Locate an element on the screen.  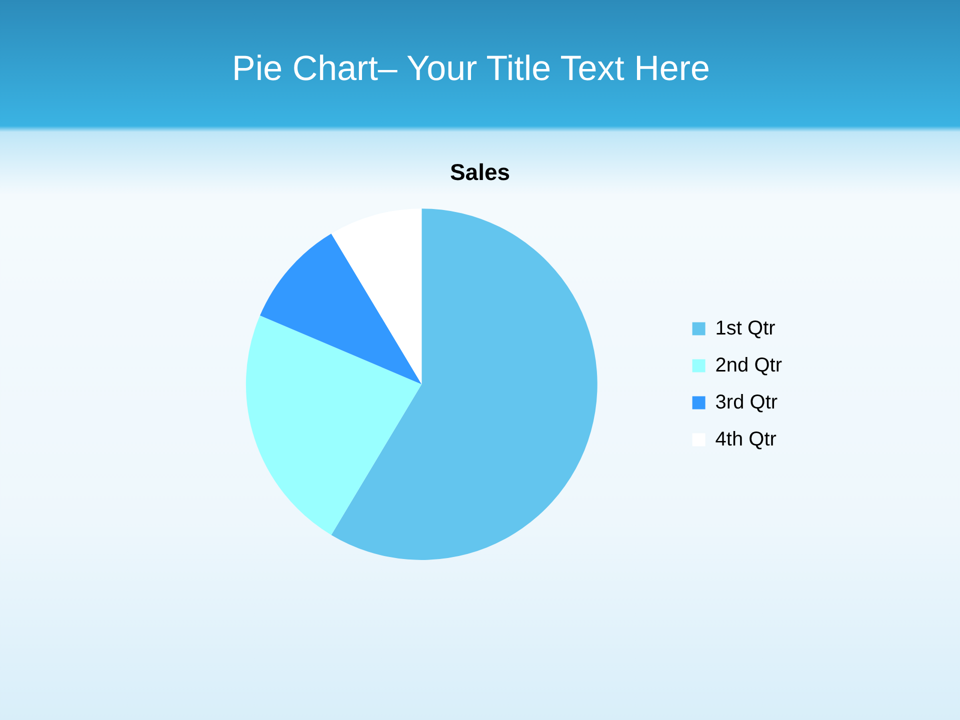
legend-label: 3rd Qtr is located at coordinates (746, 402).